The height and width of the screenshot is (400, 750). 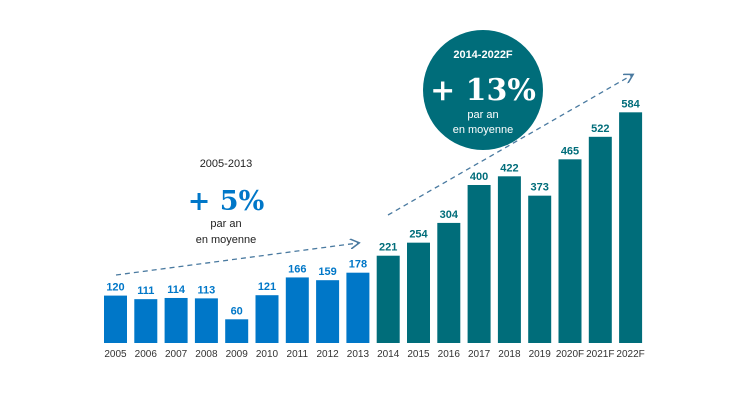 I want to click on annotation-growth-value: + 5%, so click(x=226, y=201).